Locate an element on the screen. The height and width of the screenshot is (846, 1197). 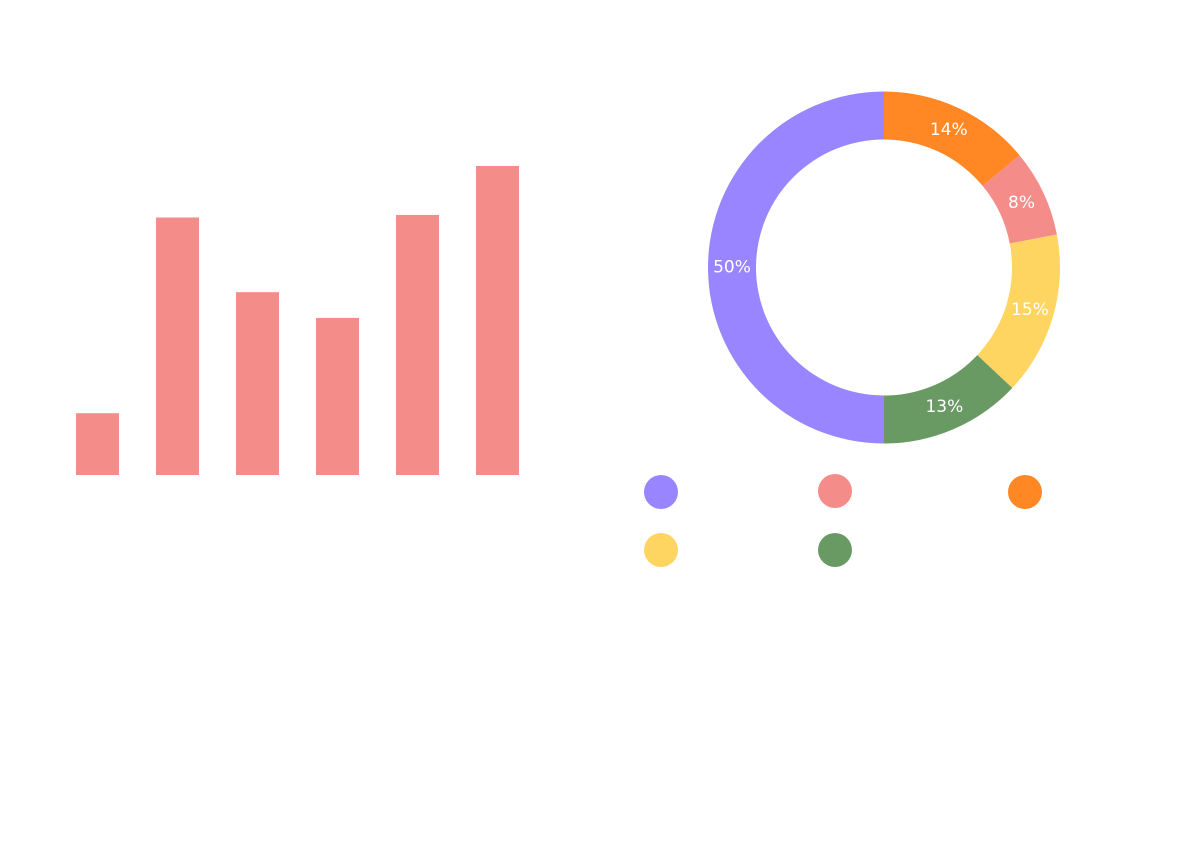
donut-slice-label-5: 50% is located at coordinates (732, 268).